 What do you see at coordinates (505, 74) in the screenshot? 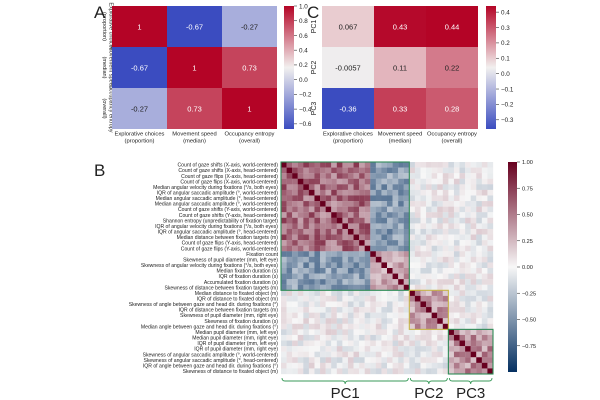
I see `c-colorbar-tick-label: 0.0` at bounding box center [505, 74].